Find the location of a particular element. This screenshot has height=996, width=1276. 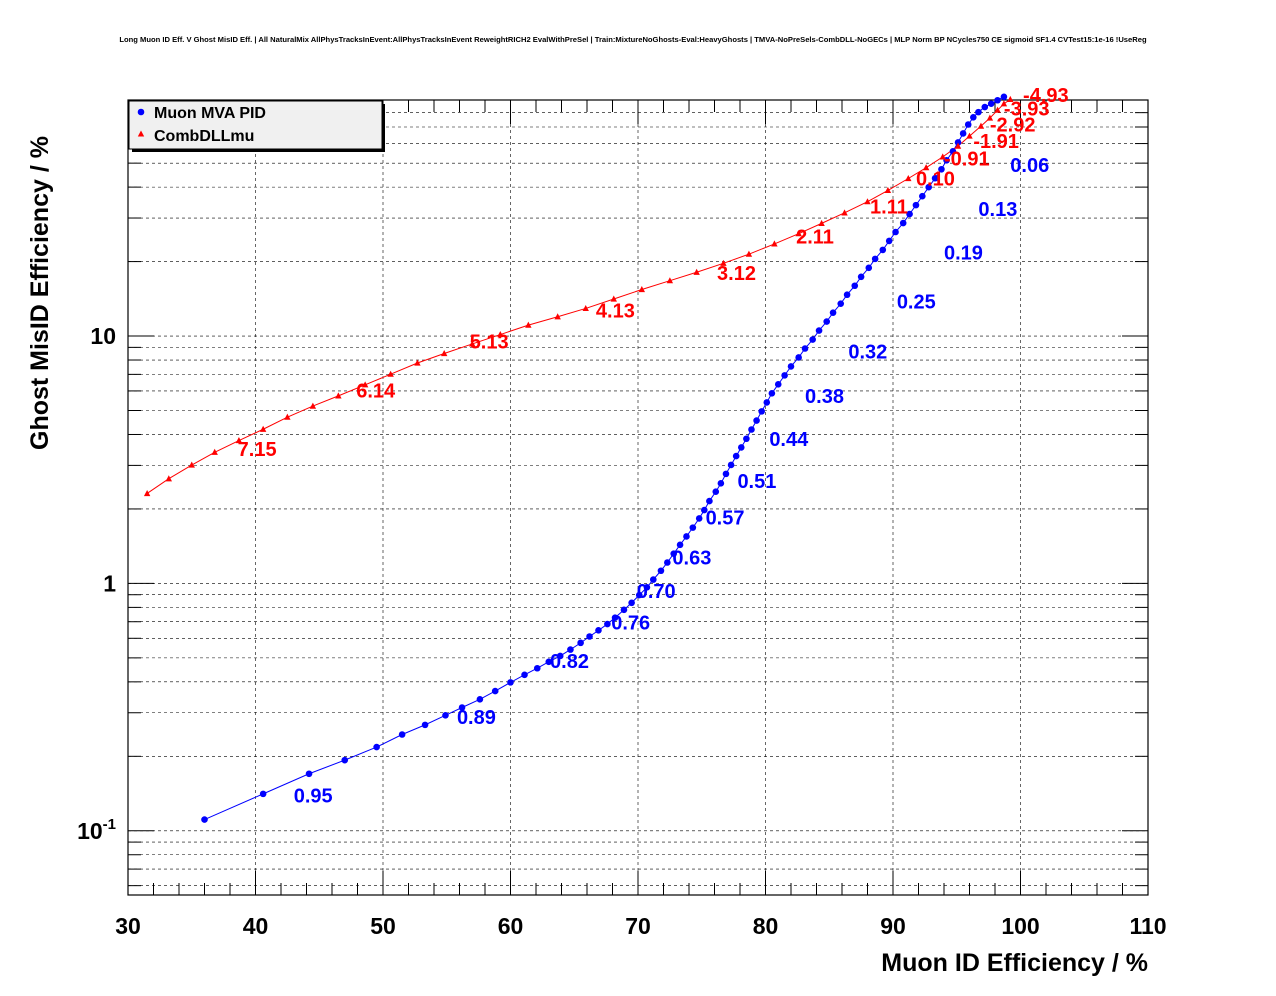

point-label-combdllmu: -0.91 is located at coordinates (967, 159).